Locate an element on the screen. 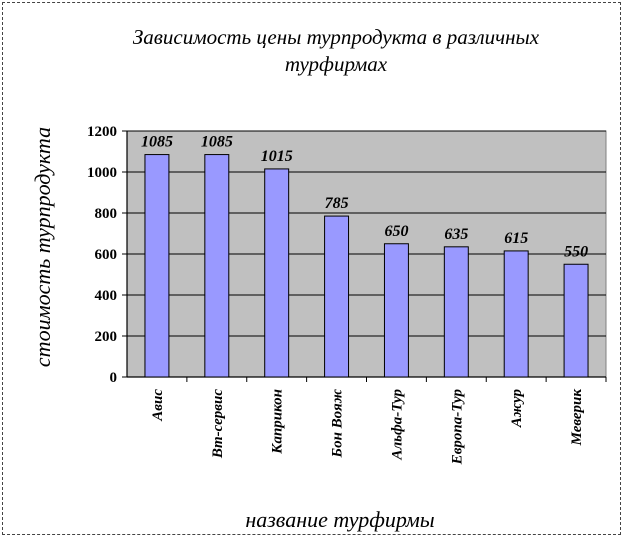 Image resolution: width=625 pixels, height=539 pixels. chart-title-line-2: турфирмах is located at coordinates (336, 64).